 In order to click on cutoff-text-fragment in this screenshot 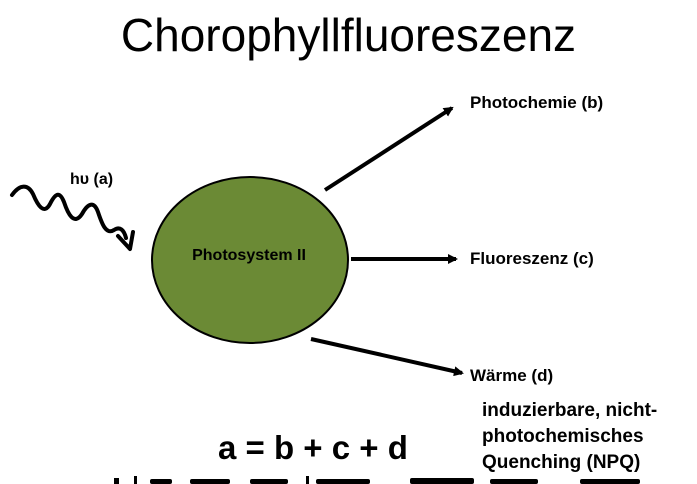, I will do `click(390, 480)`.